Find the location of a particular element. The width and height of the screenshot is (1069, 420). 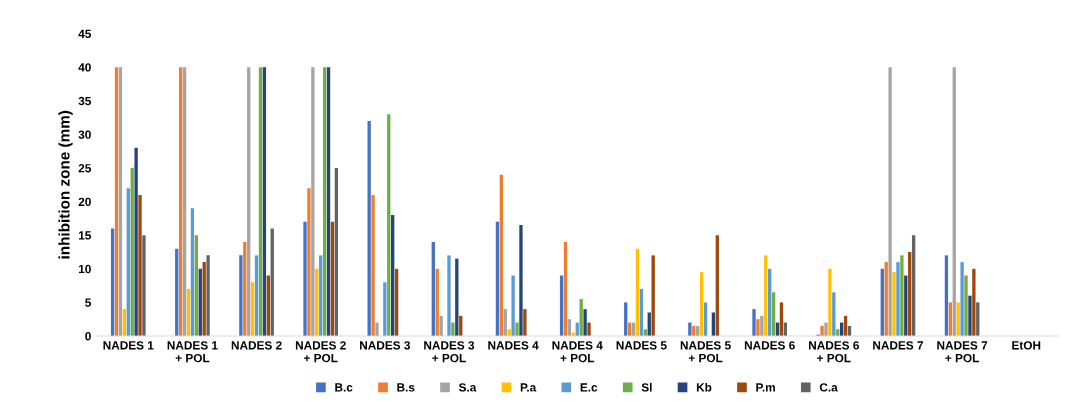

legend-label: Sl is located at coordinates (646, 387).